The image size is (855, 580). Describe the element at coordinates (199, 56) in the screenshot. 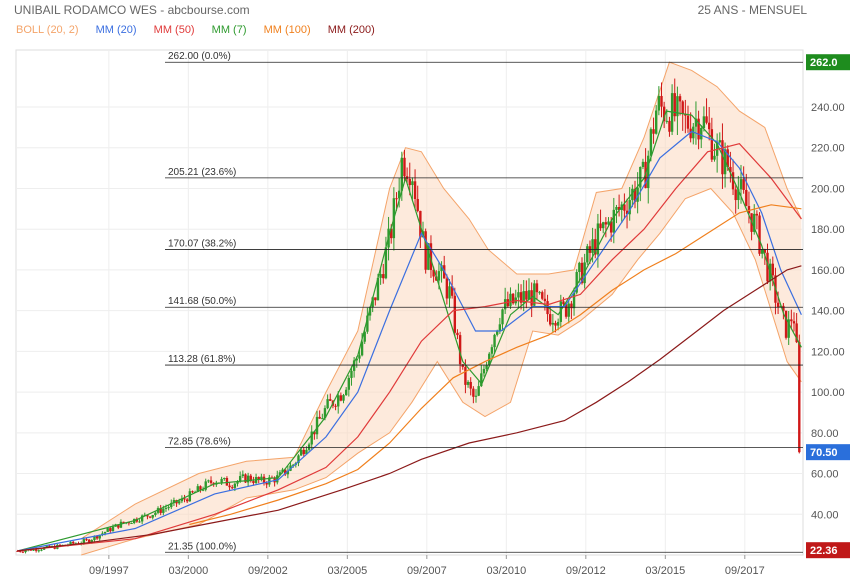

I see `fib-label: 262.00 (0.0%)` at that location.